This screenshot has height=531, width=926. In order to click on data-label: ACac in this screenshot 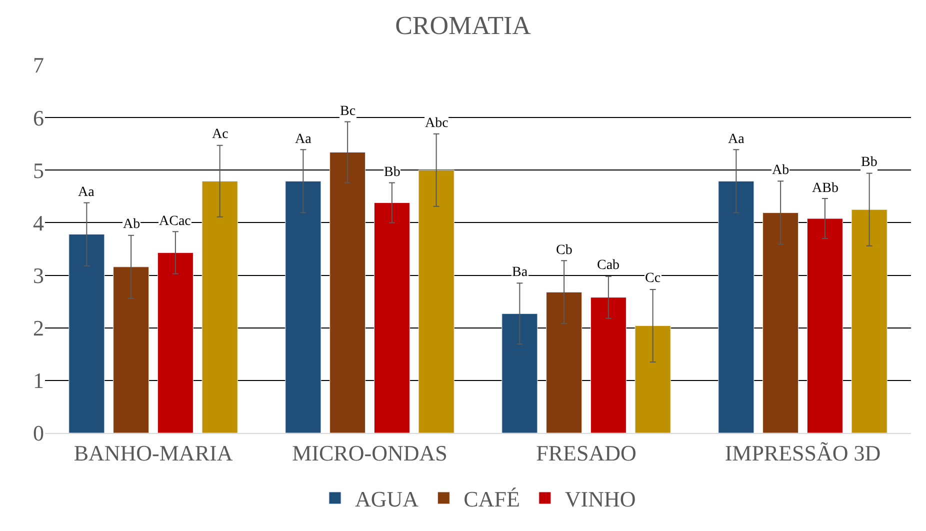, I will do `click(175, 221)`.